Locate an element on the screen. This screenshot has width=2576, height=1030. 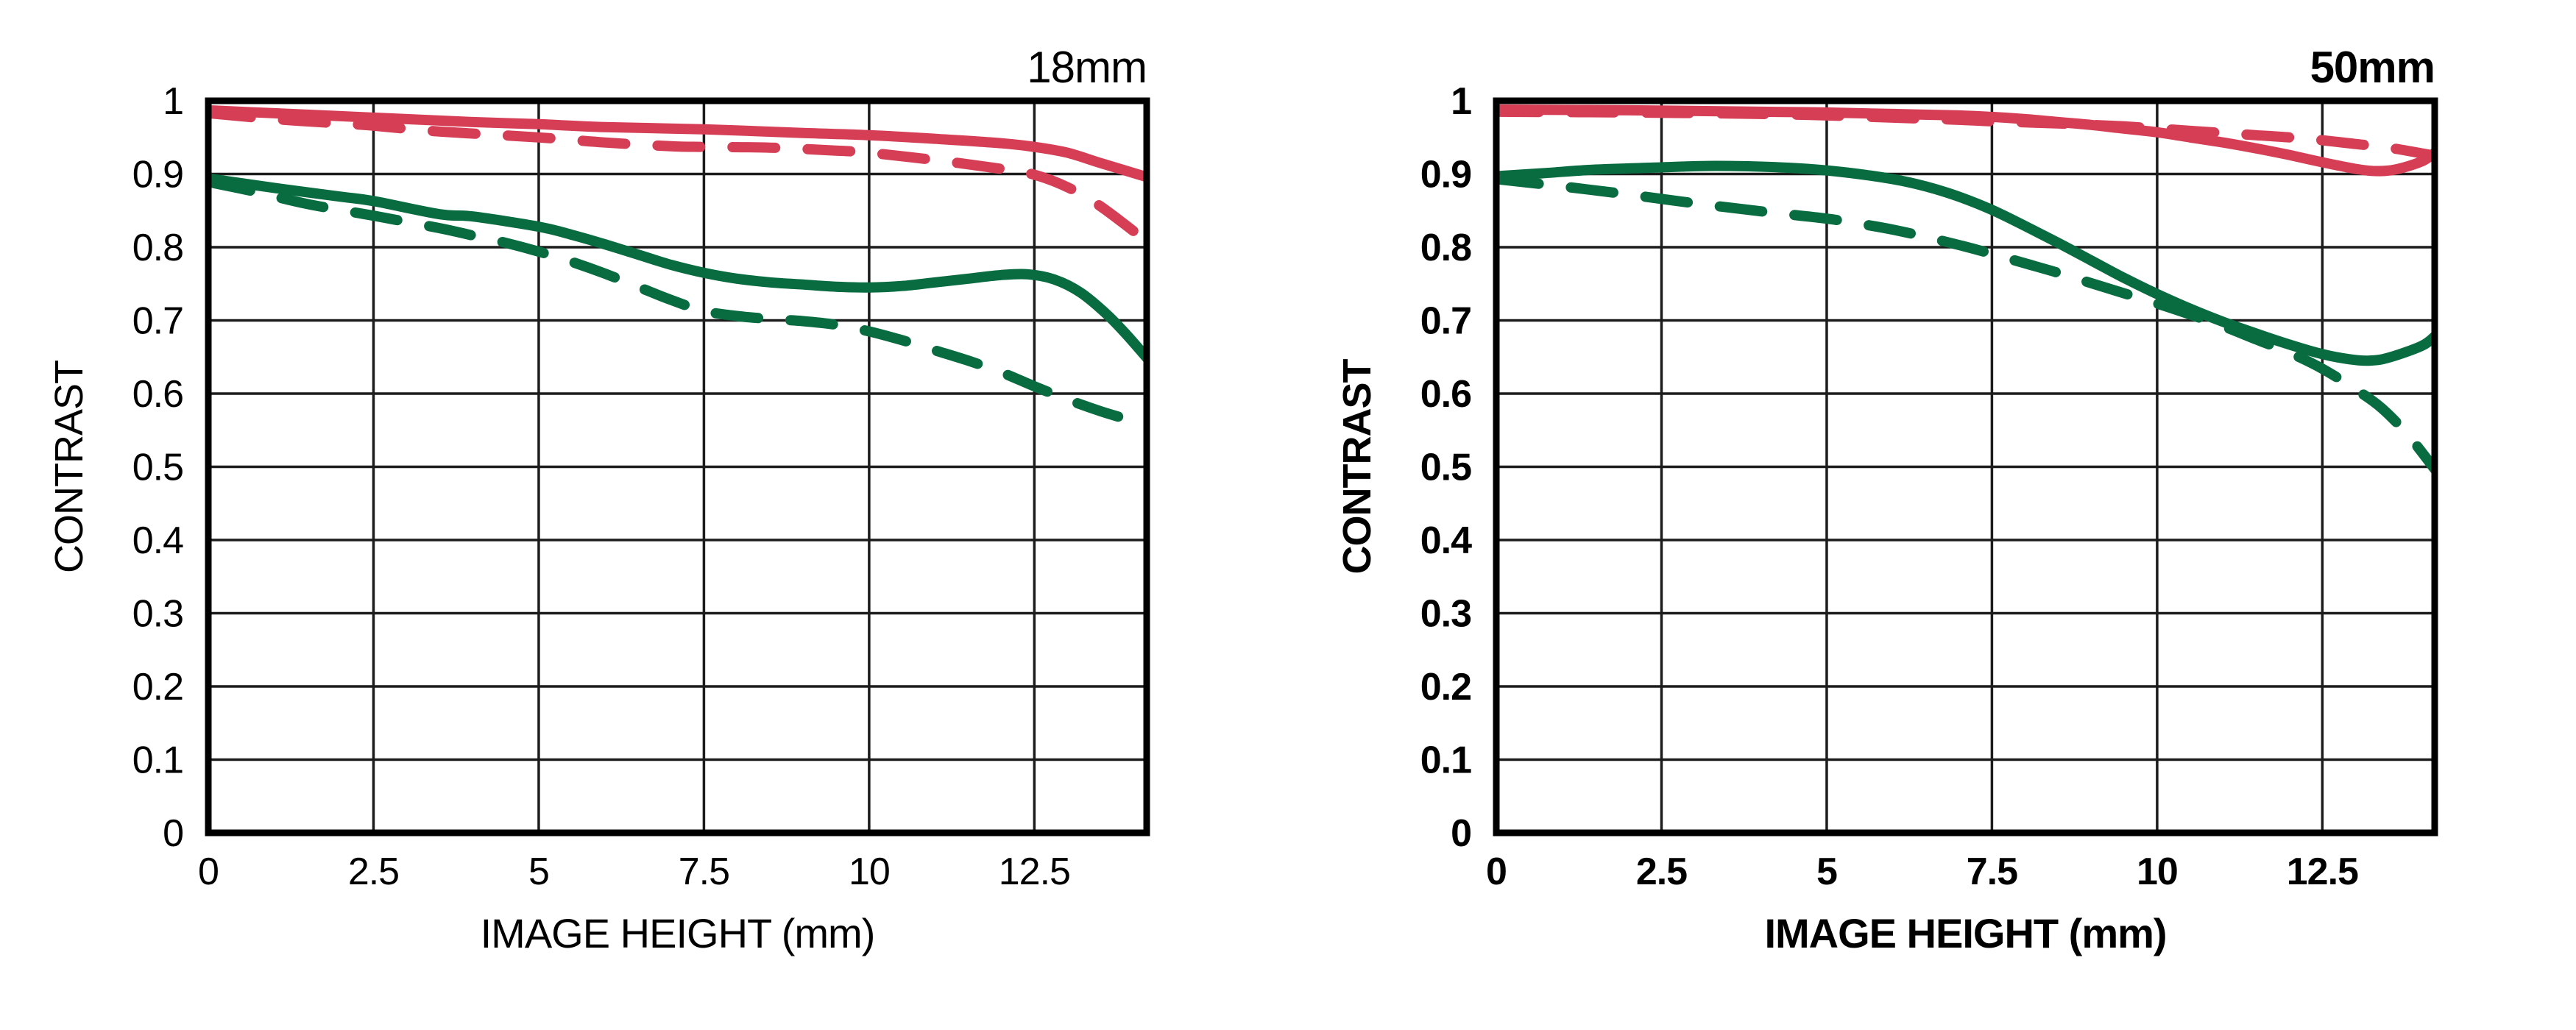
chart-title: 50mm is located at coordinates (2372, 68).